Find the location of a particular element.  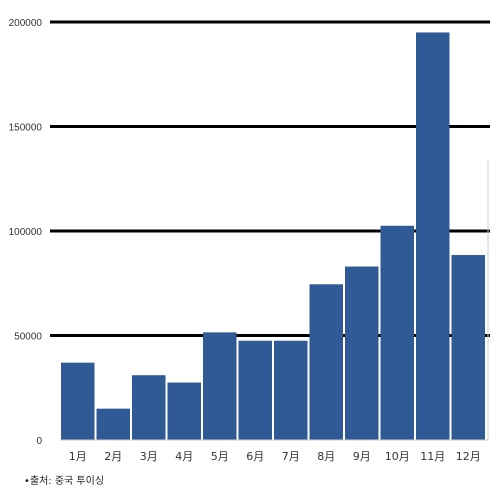

x-tick-label: 3月 is located at coordinates (149, 456).